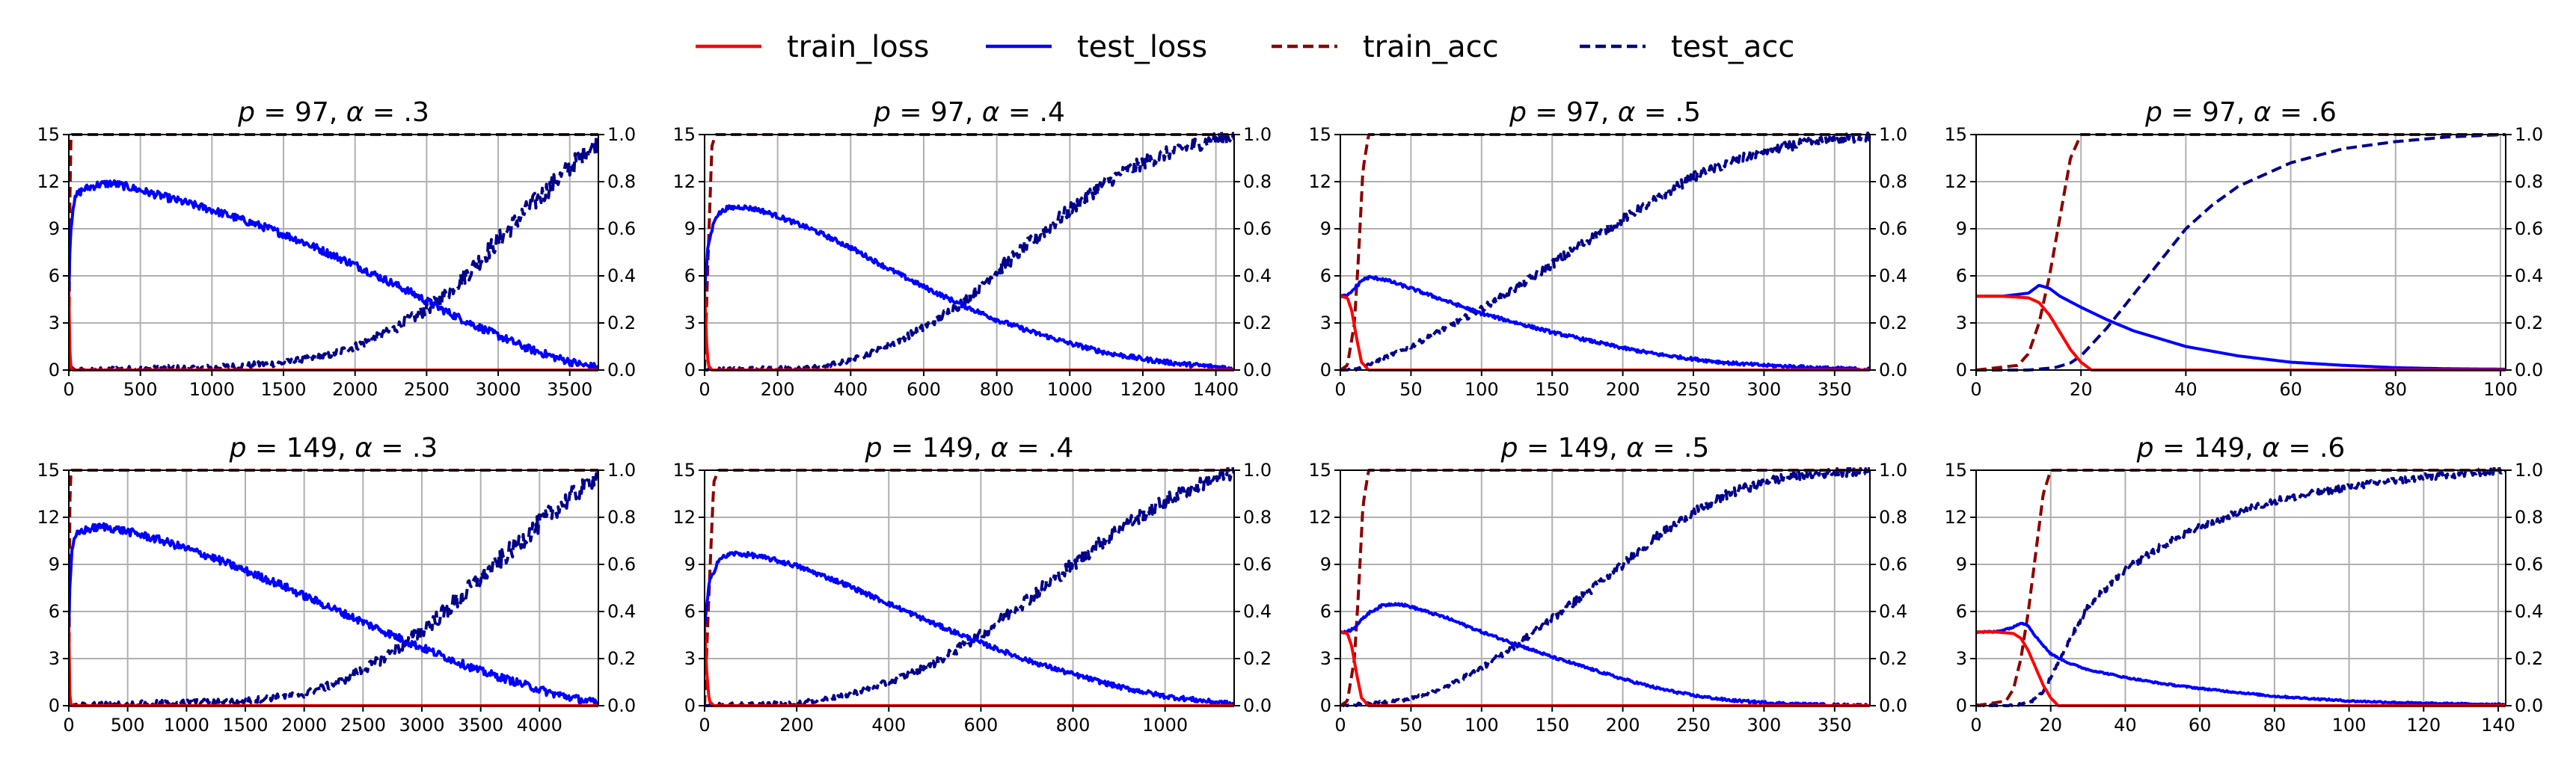 Image resolution: width=2576 pixels, height=764 pixels. Describe the element at coordinates (1605, 112) in the screenshot. I see `subplot-title: p = 97, α = .5` at that location.